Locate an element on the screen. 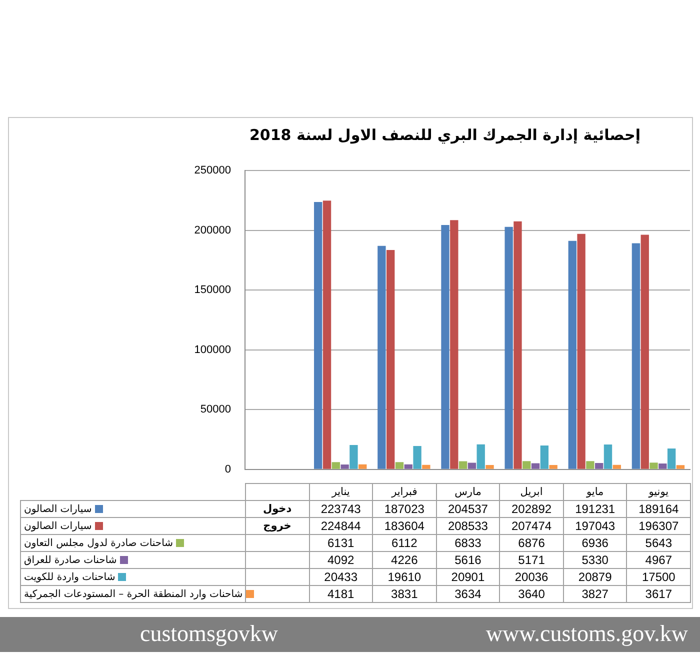 The height and width of the screenshot is (656, 700). data-label: 20879 is located at coordinates (595, 577).